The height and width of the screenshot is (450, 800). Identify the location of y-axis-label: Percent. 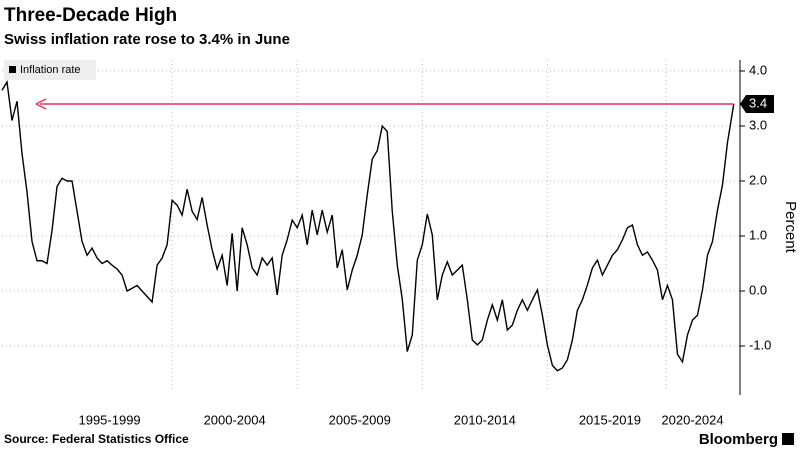
(790, 227).